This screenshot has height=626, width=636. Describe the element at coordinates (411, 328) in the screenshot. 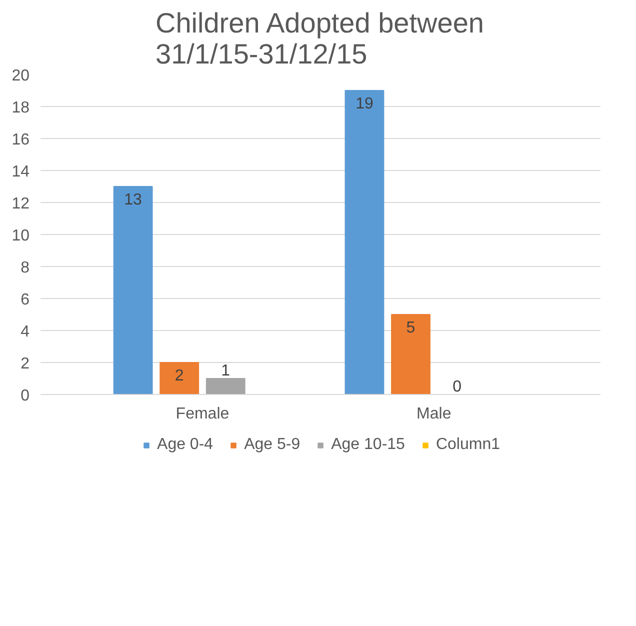

I see `data-label: 5` at that location.